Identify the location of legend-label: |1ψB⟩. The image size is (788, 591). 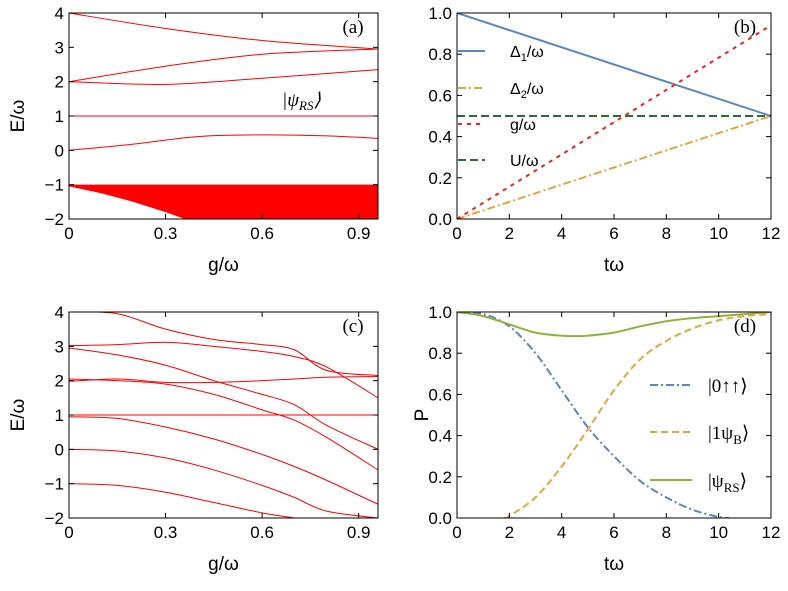
(728, 435).